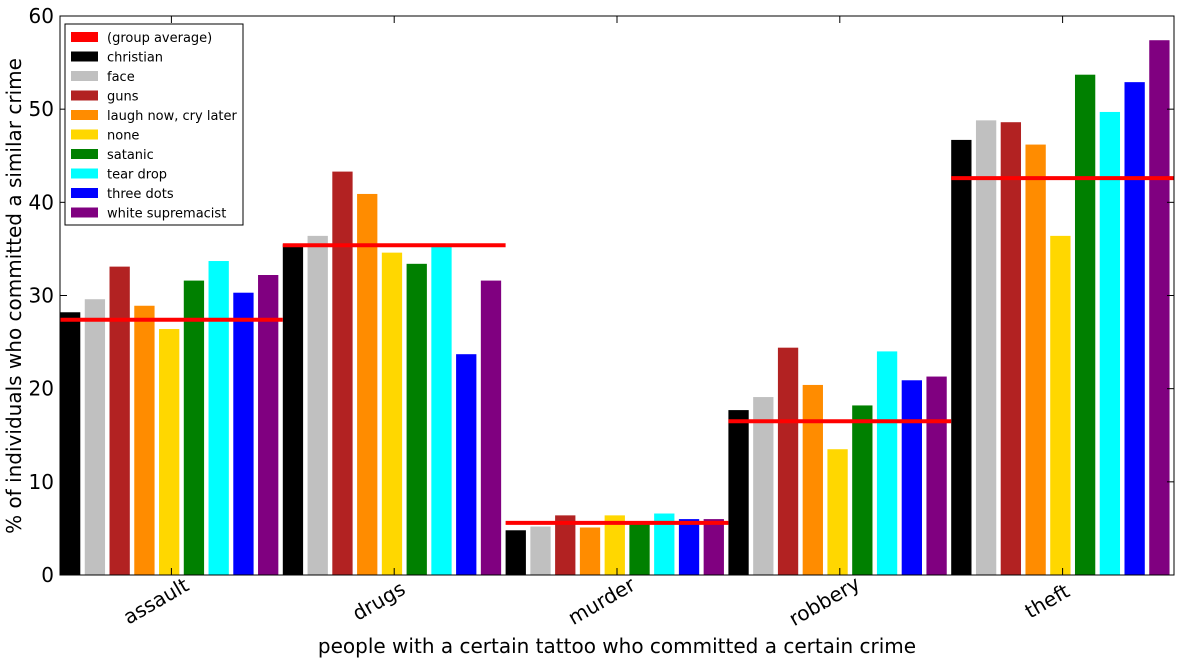 The height and width of the screenshot is (664, 1181). I want to click on bar-drugs-guns, so click(342, 373).